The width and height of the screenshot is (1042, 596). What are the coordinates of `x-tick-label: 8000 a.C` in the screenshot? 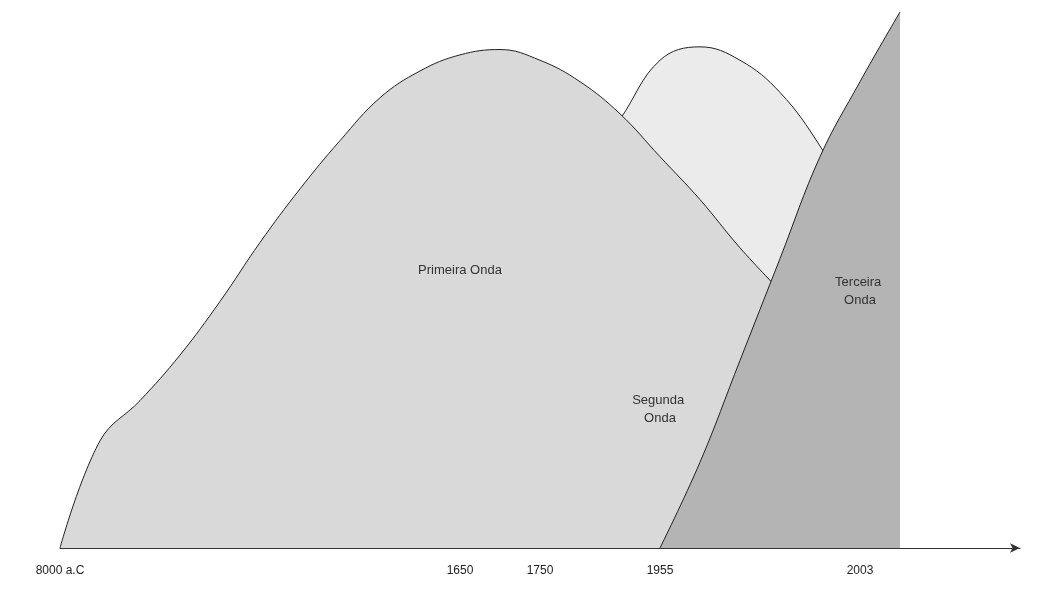 It's located at (60, 570).